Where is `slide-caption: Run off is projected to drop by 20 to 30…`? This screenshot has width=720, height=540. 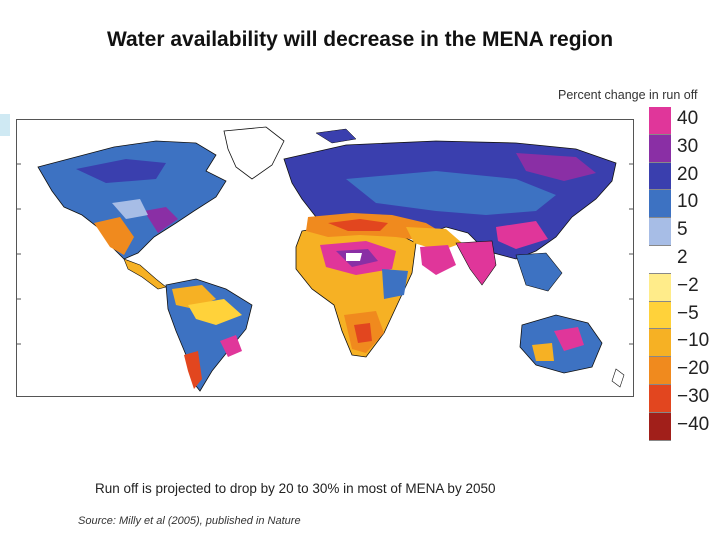 slide-caption: Run off is projected to drop by 20 to 30… is located at coordinates (295, 488).